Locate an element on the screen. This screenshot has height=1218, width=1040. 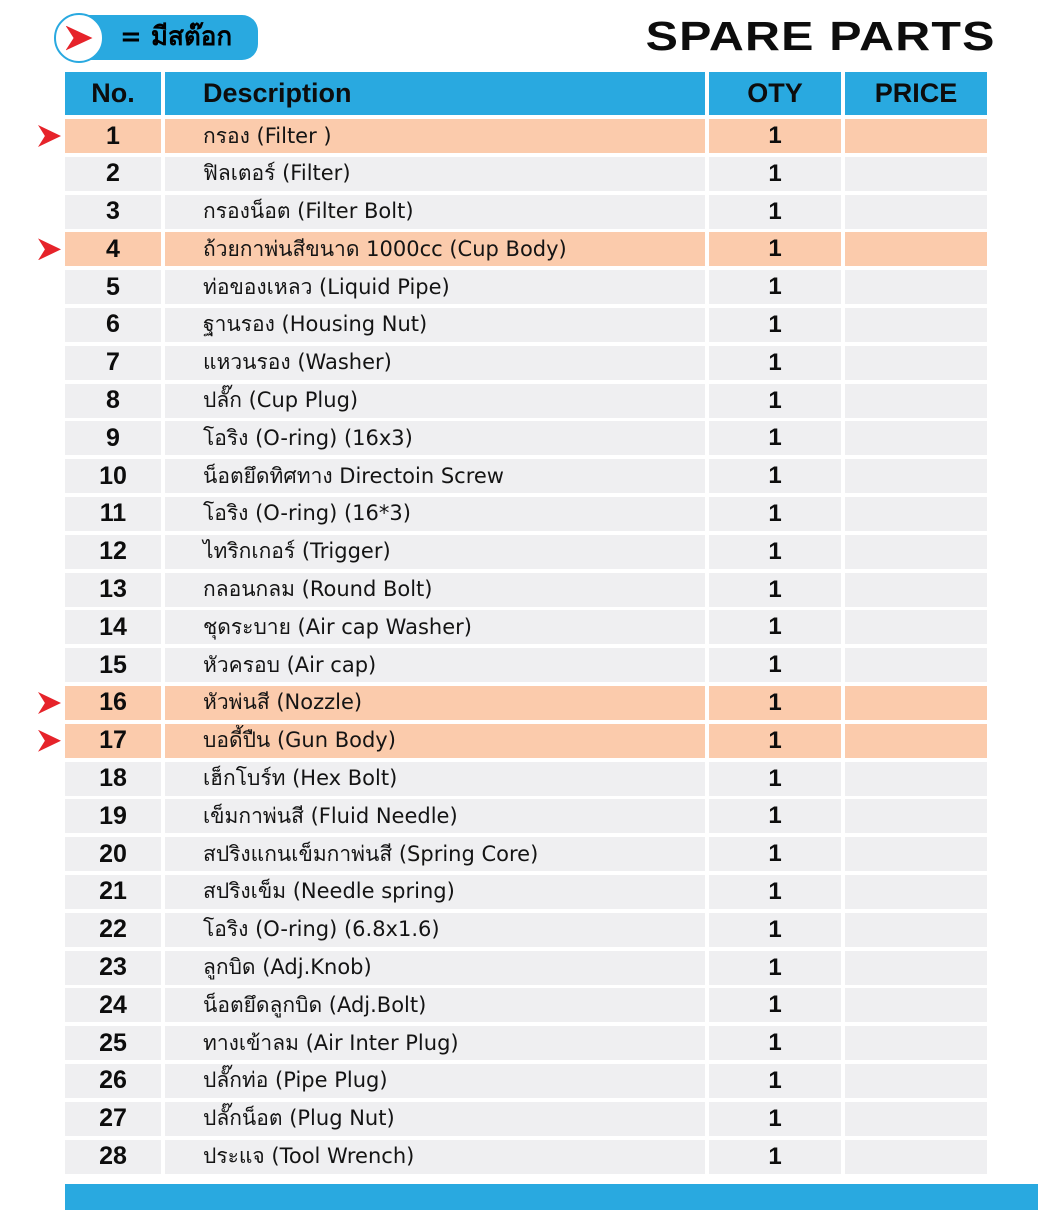
row-number: 13 is located at coordinates (113, 589).